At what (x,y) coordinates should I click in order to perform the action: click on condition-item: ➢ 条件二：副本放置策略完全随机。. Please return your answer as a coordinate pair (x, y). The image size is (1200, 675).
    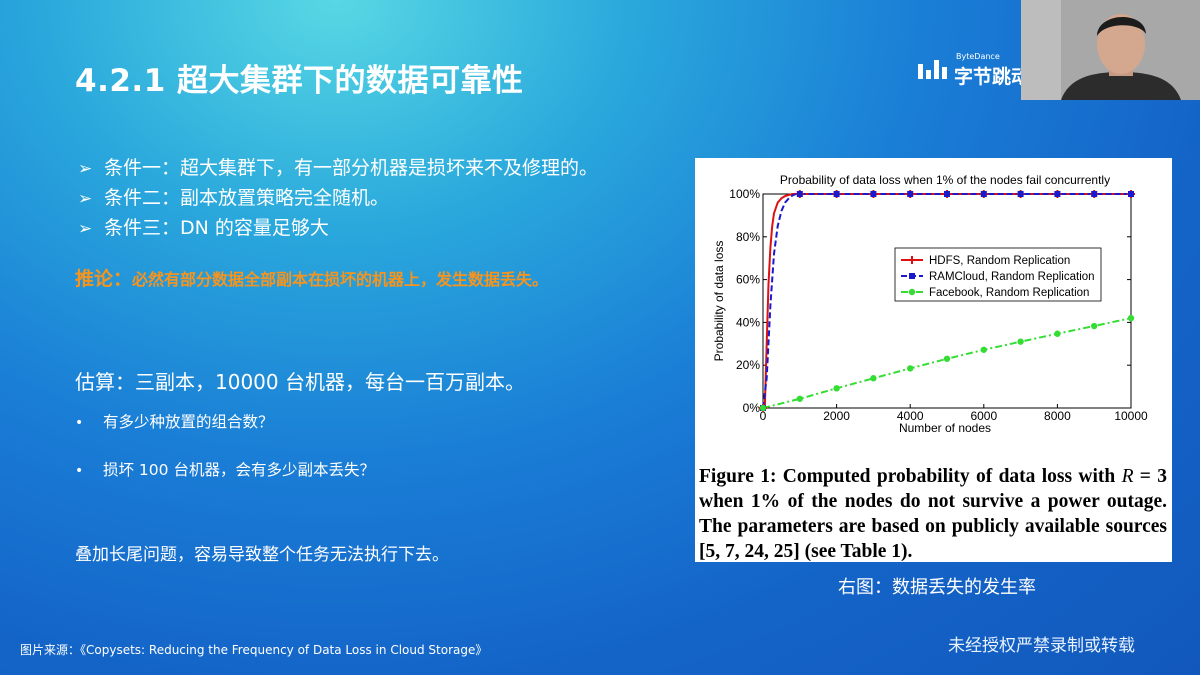
    Looking at the image, I should click on (338, 199).